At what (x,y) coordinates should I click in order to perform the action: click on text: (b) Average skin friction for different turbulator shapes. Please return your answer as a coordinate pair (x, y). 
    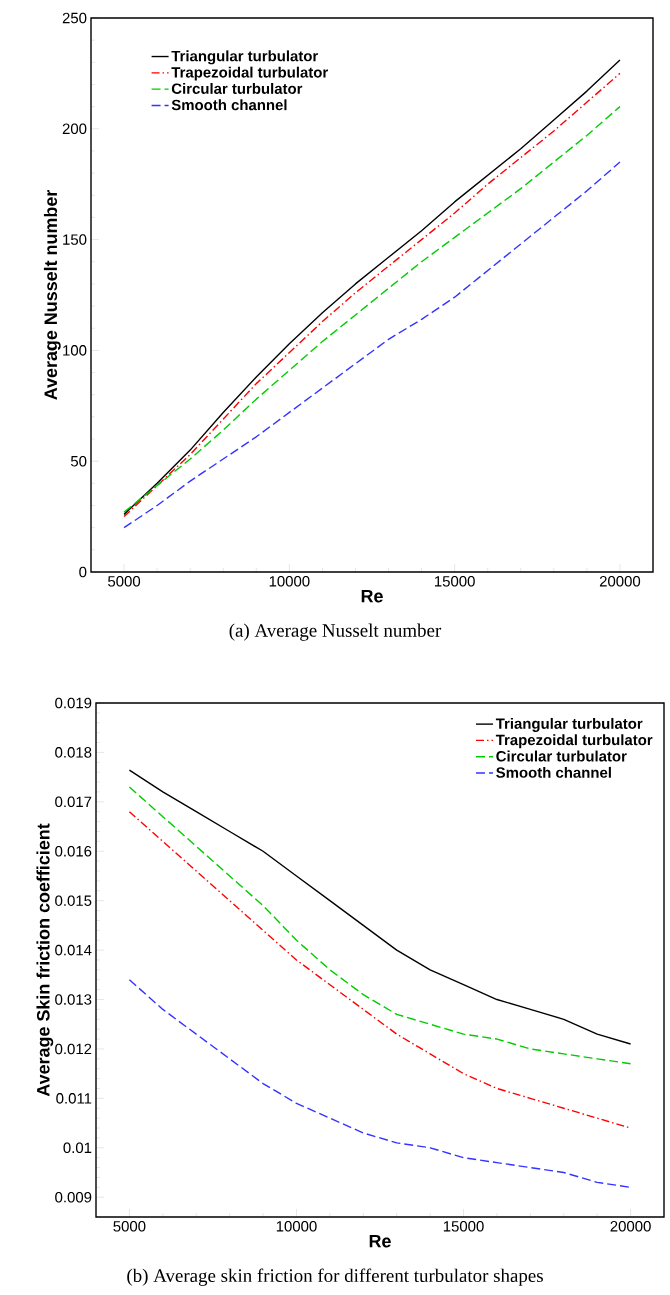
    Looking at the image, I should click on (335, 1277).